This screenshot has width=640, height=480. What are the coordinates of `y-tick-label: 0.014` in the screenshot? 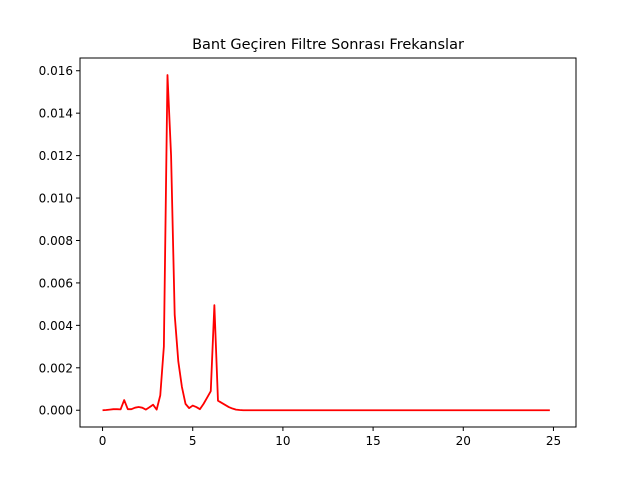 It's located at (56, 114).